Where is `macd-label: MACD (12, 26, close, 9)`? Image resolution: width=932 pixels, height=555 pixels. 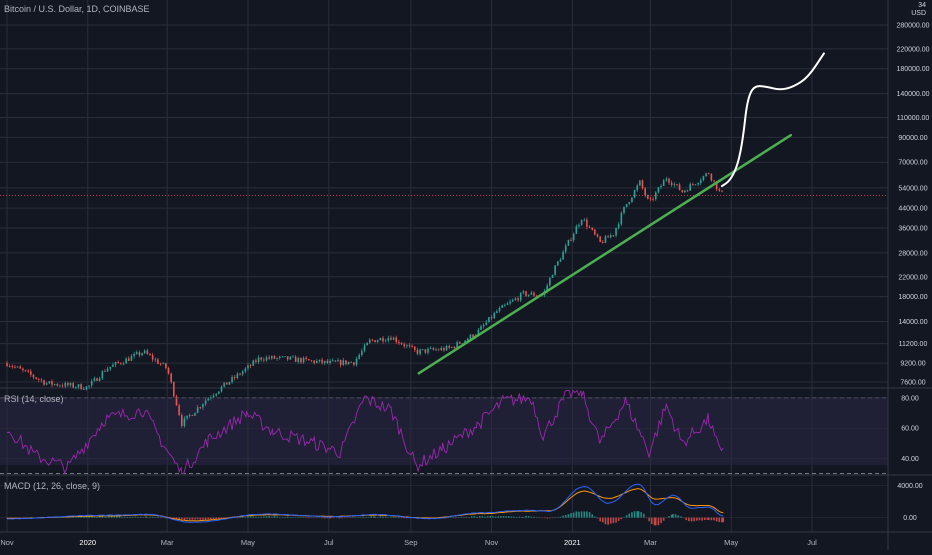
macd-label: MACD (12, 26, close, 9) is located at coordinates (52, 486).